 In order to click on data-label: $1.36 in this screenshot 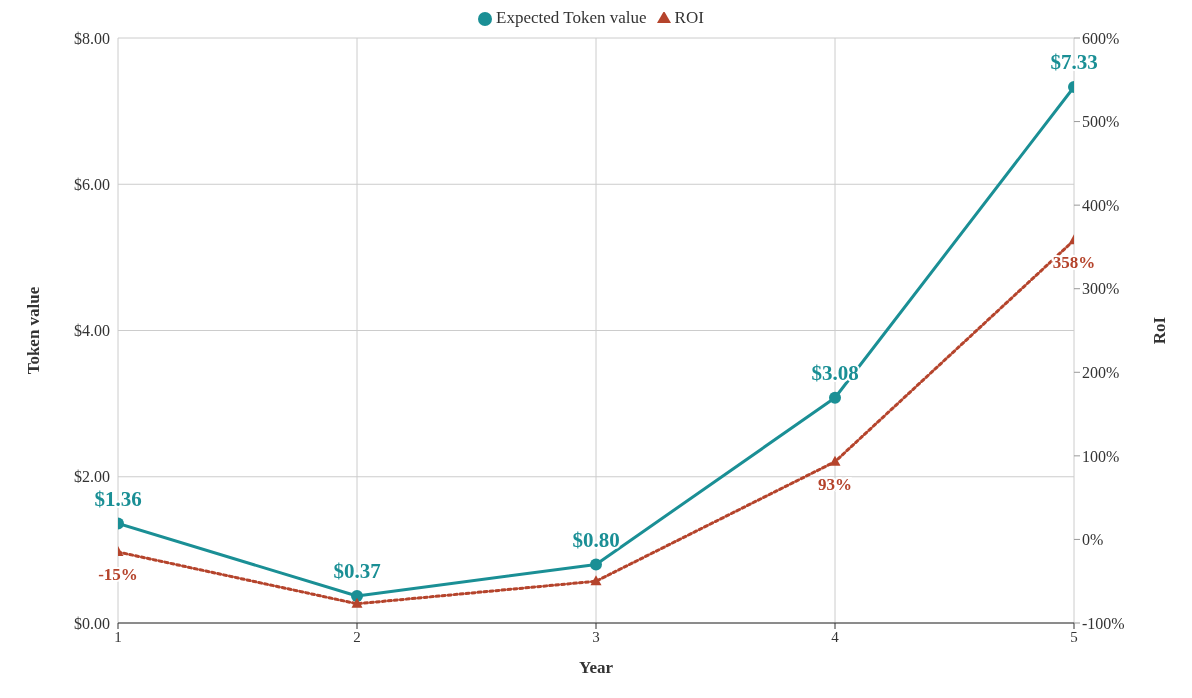, I will do `click(118, 498)`.